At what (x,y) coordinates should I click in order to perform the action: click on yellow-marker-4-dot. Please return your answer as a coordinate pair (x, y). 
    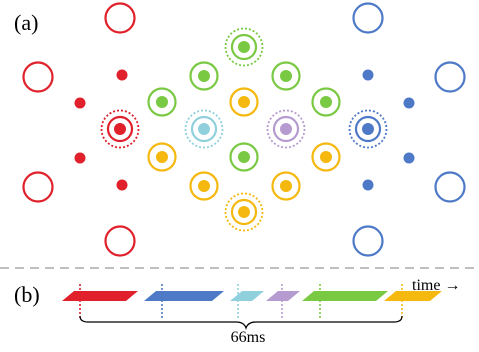
    Looking at the image, I should click on (286, 186).